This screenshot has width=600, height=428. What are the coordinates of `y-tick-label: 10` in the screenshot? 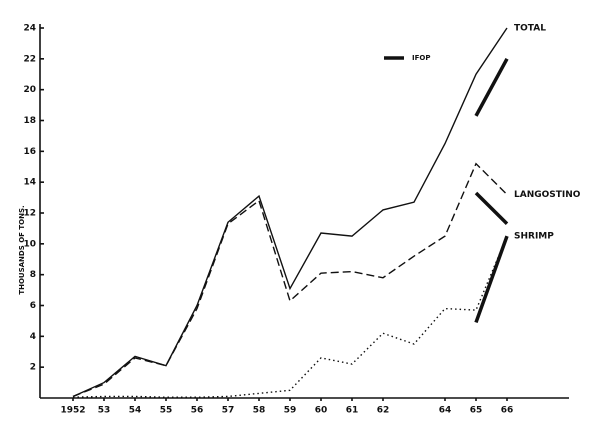 It's located at (29, 244).